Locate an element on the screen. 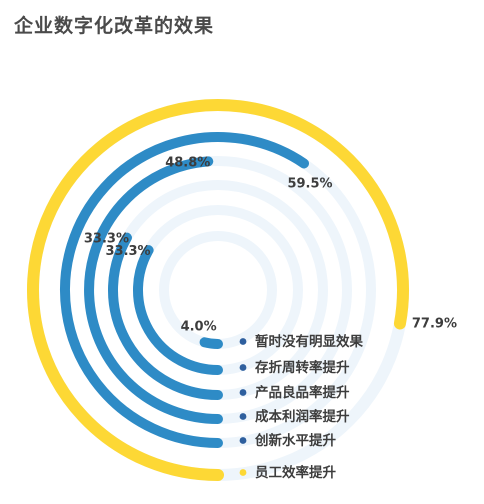 Image resolution: width=484 pixels, height=504 pixels. legend-label: 产品良品率提升 is located at coordinates (302, 392).